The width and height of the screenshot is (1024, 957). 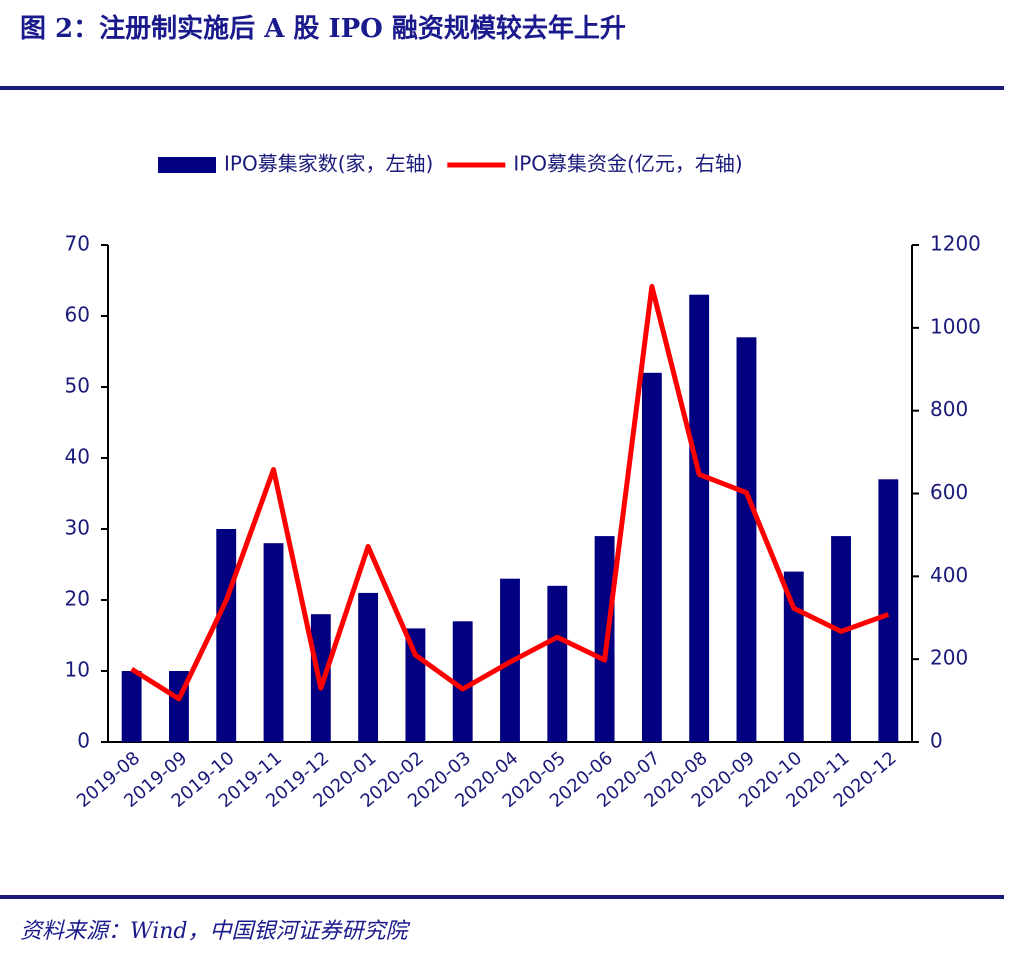 What do you see at coordinates (502, 88) in the screenshot?
I see `title-rule` at bounding box center [502, 88].